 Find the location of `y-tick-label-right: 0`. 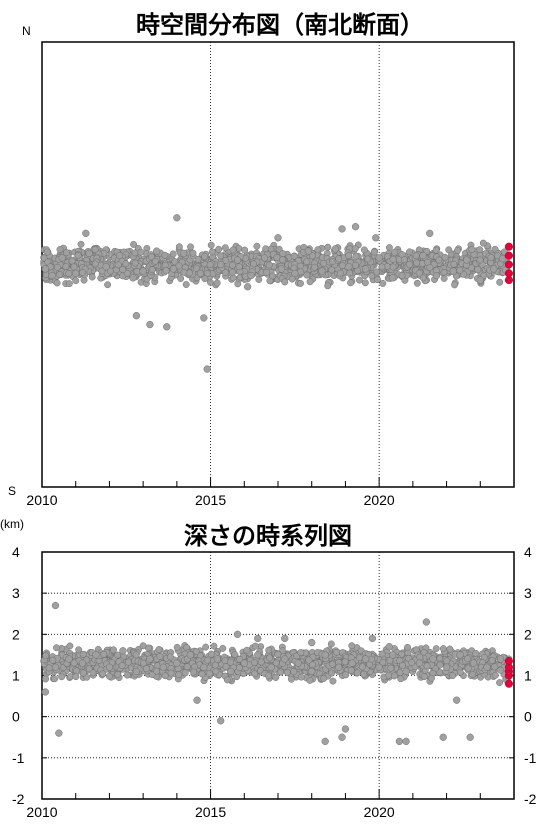

y-tick-label-right: 0 is located at coordinates (528, 717).